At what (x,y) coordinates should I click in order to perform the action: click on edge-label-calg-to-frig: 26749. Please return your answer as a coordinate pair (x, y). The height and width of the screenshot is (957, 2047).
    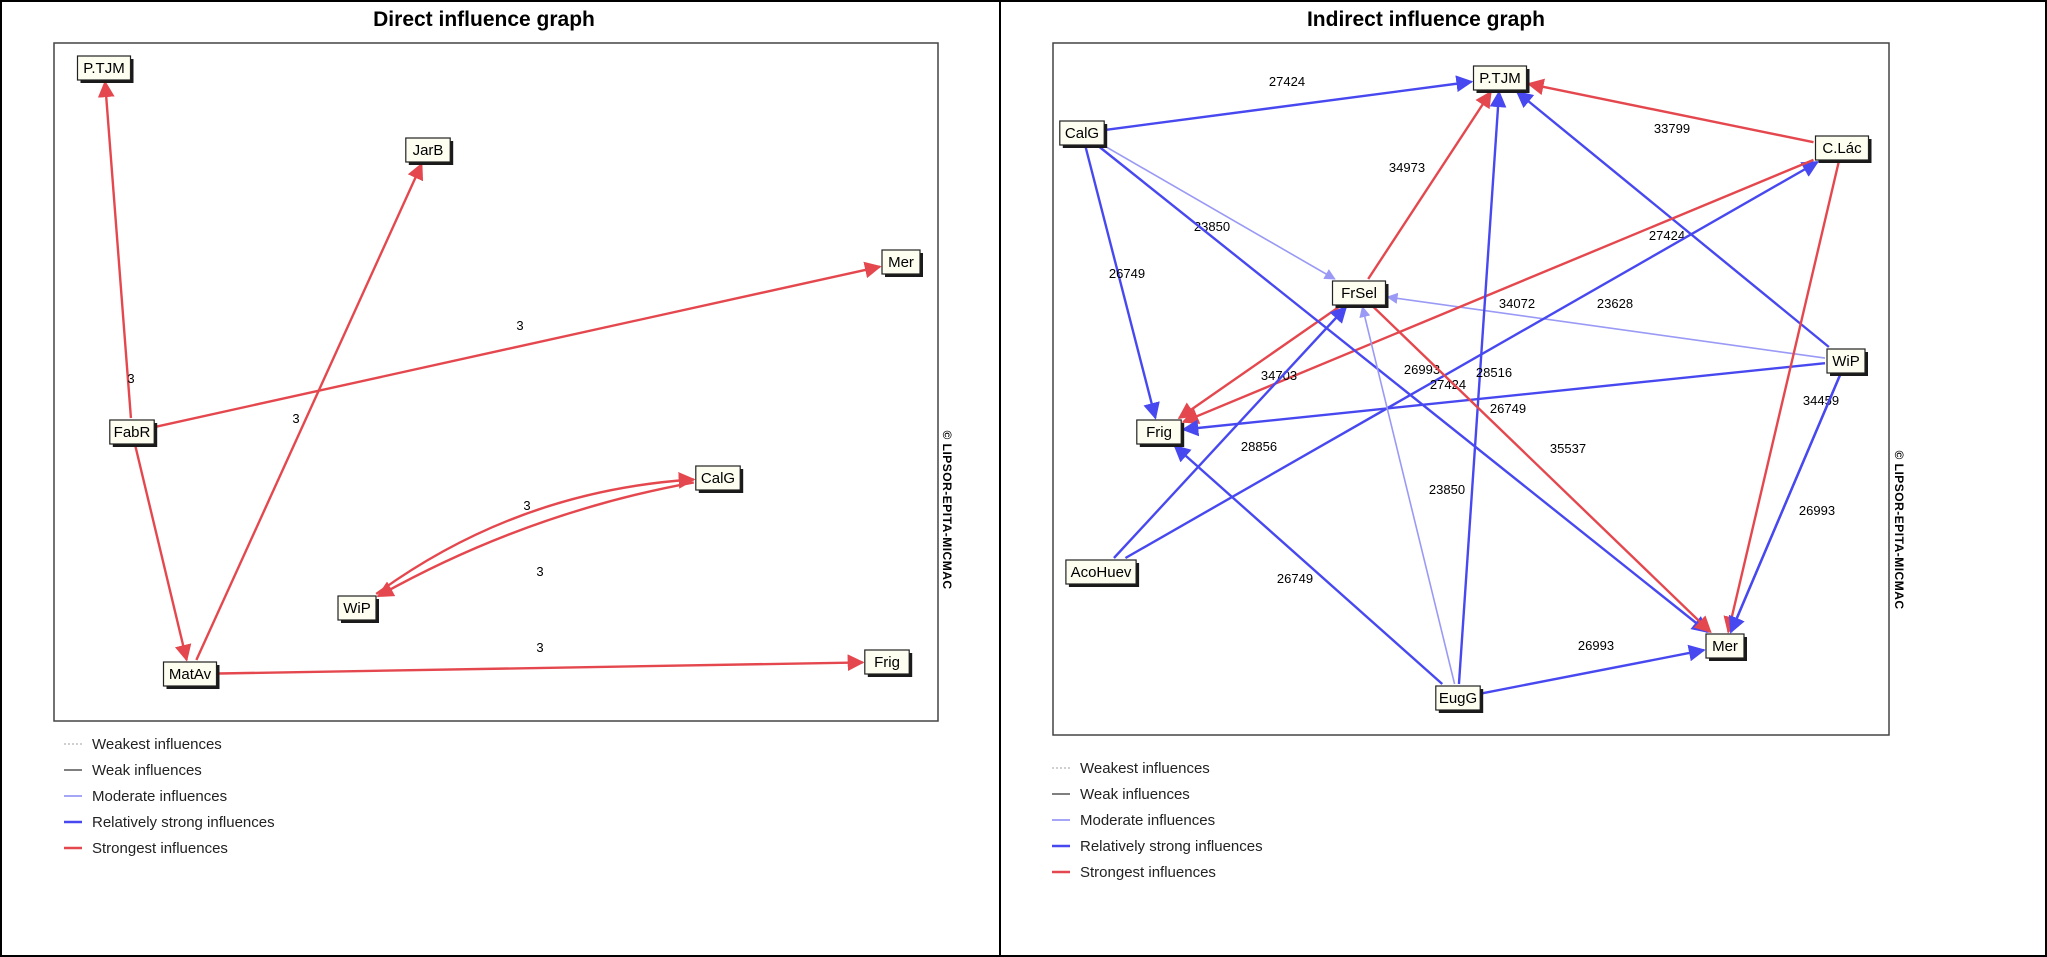
    Looking at the image, I should click on (1127, 273).